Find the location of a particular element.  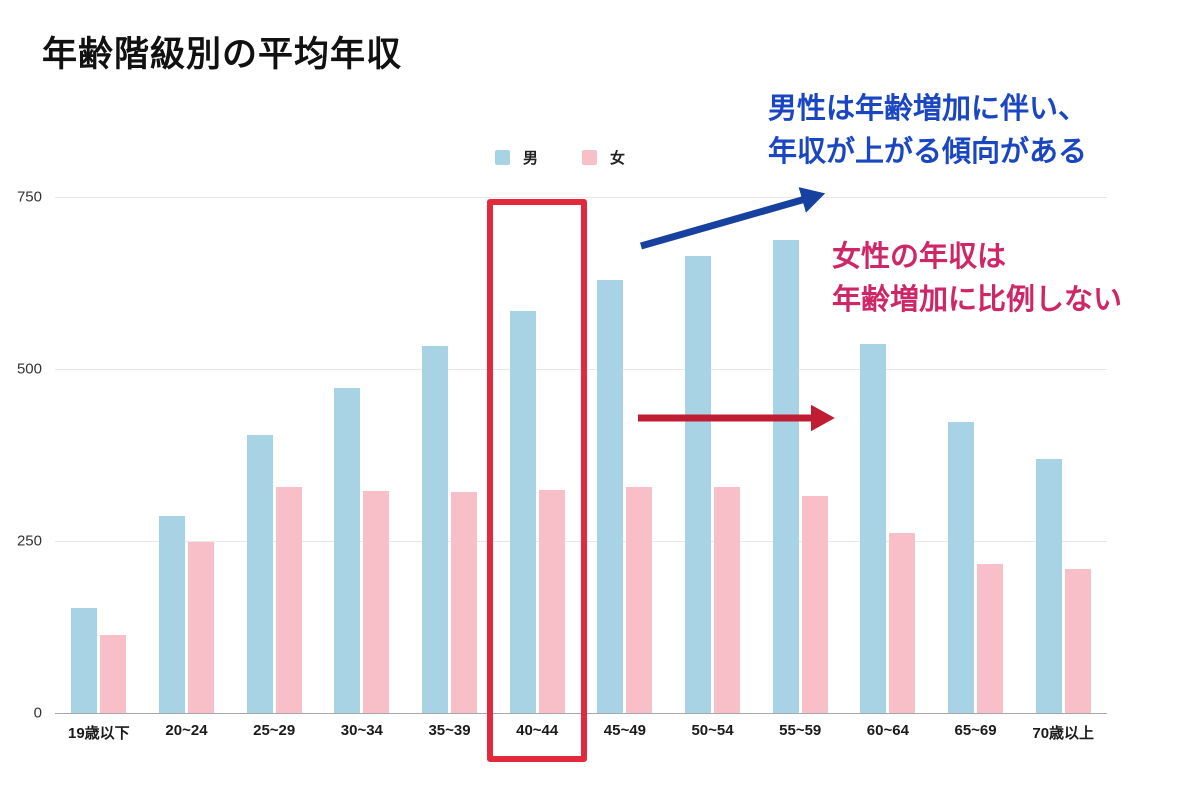

bar-group-3: 30~34 is located at coordinates (362, 468).